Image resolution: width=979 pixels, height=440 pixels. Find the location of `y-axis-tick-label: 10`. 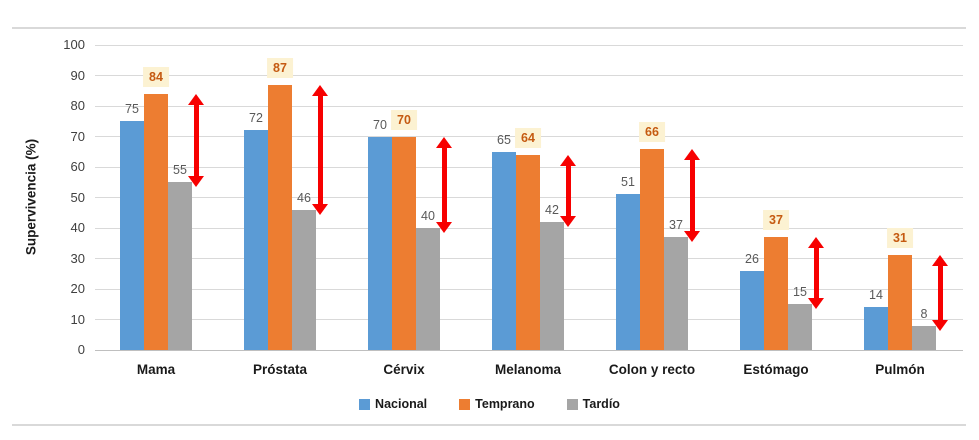

y-axis-tick-label: 10 is located at coordinates (77, 319).